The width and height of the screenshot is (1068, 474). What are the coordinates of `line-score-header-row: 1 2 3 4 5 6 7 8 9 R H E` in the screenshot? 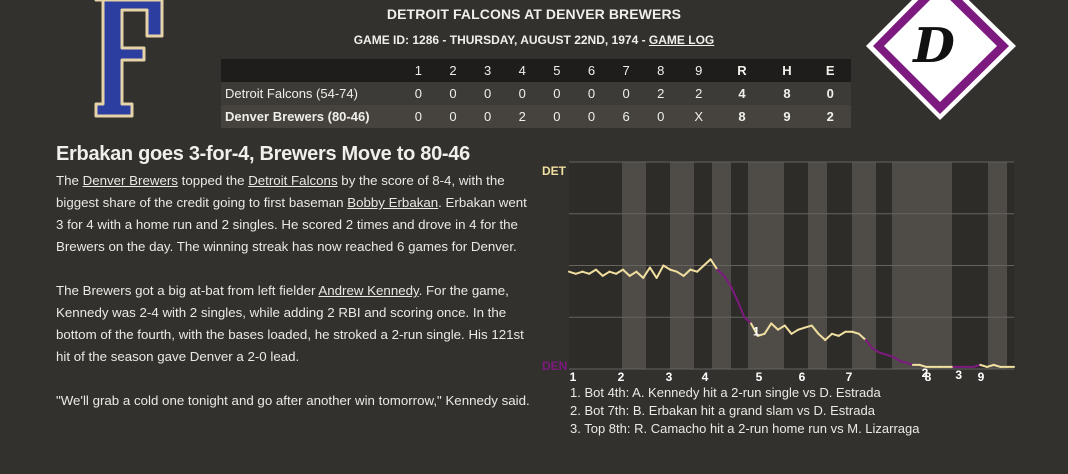 It's located at (536, 70).